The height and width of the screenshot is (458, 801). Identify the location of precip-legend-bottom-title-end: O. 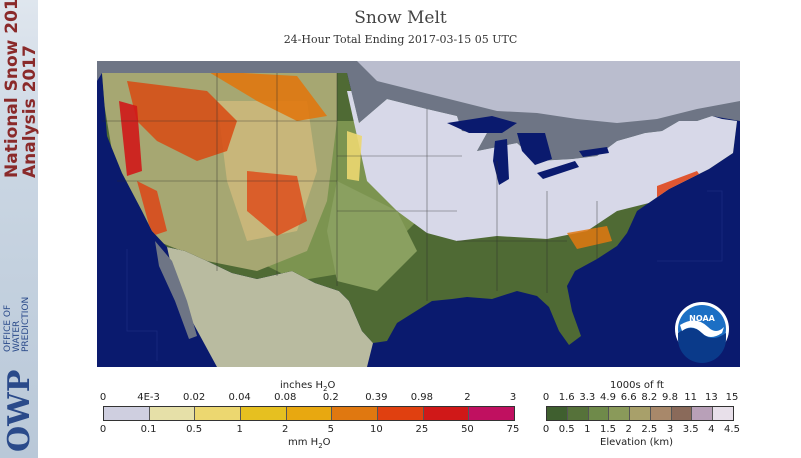
(326, 442).